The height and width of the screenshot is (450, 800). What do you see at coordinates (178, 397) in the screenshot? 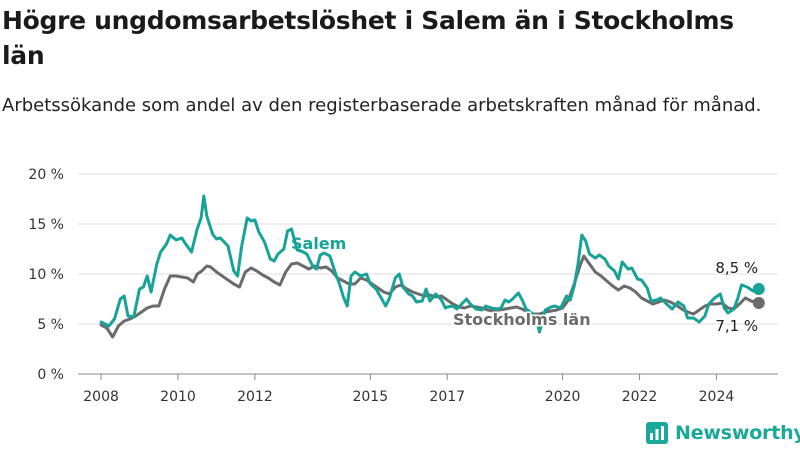
I see `x-tick-label: 2010` at bounding box center [178, 397].